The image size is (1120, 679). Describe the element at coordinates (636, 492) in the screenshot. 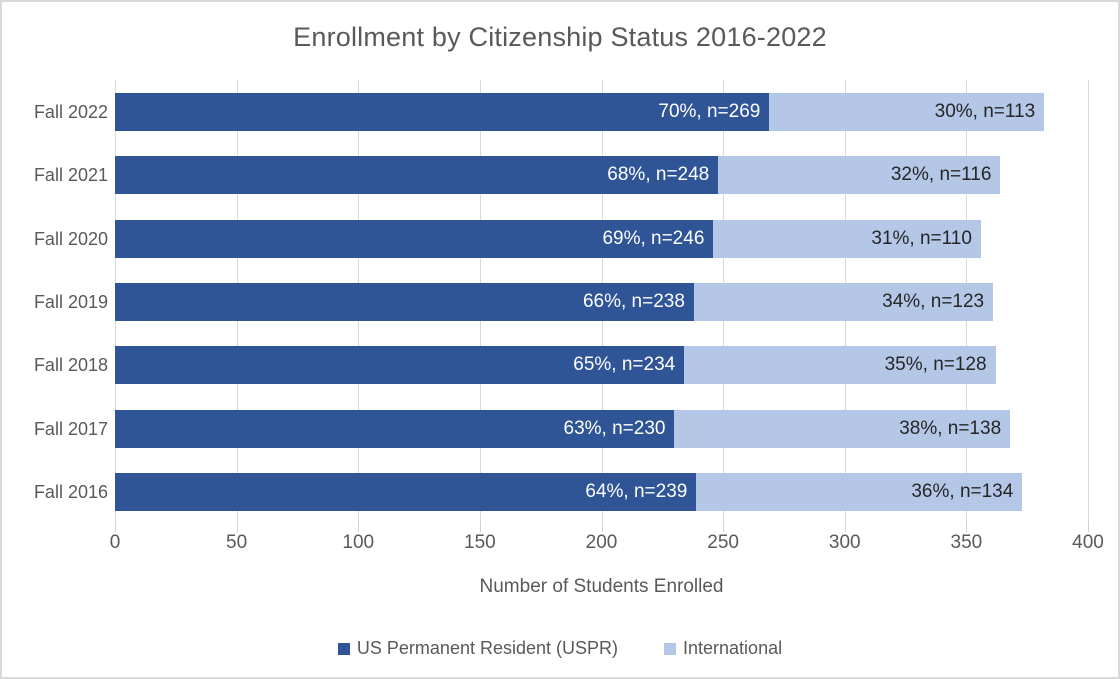

I see `bar-value-label: 64%, n=239` at that location.